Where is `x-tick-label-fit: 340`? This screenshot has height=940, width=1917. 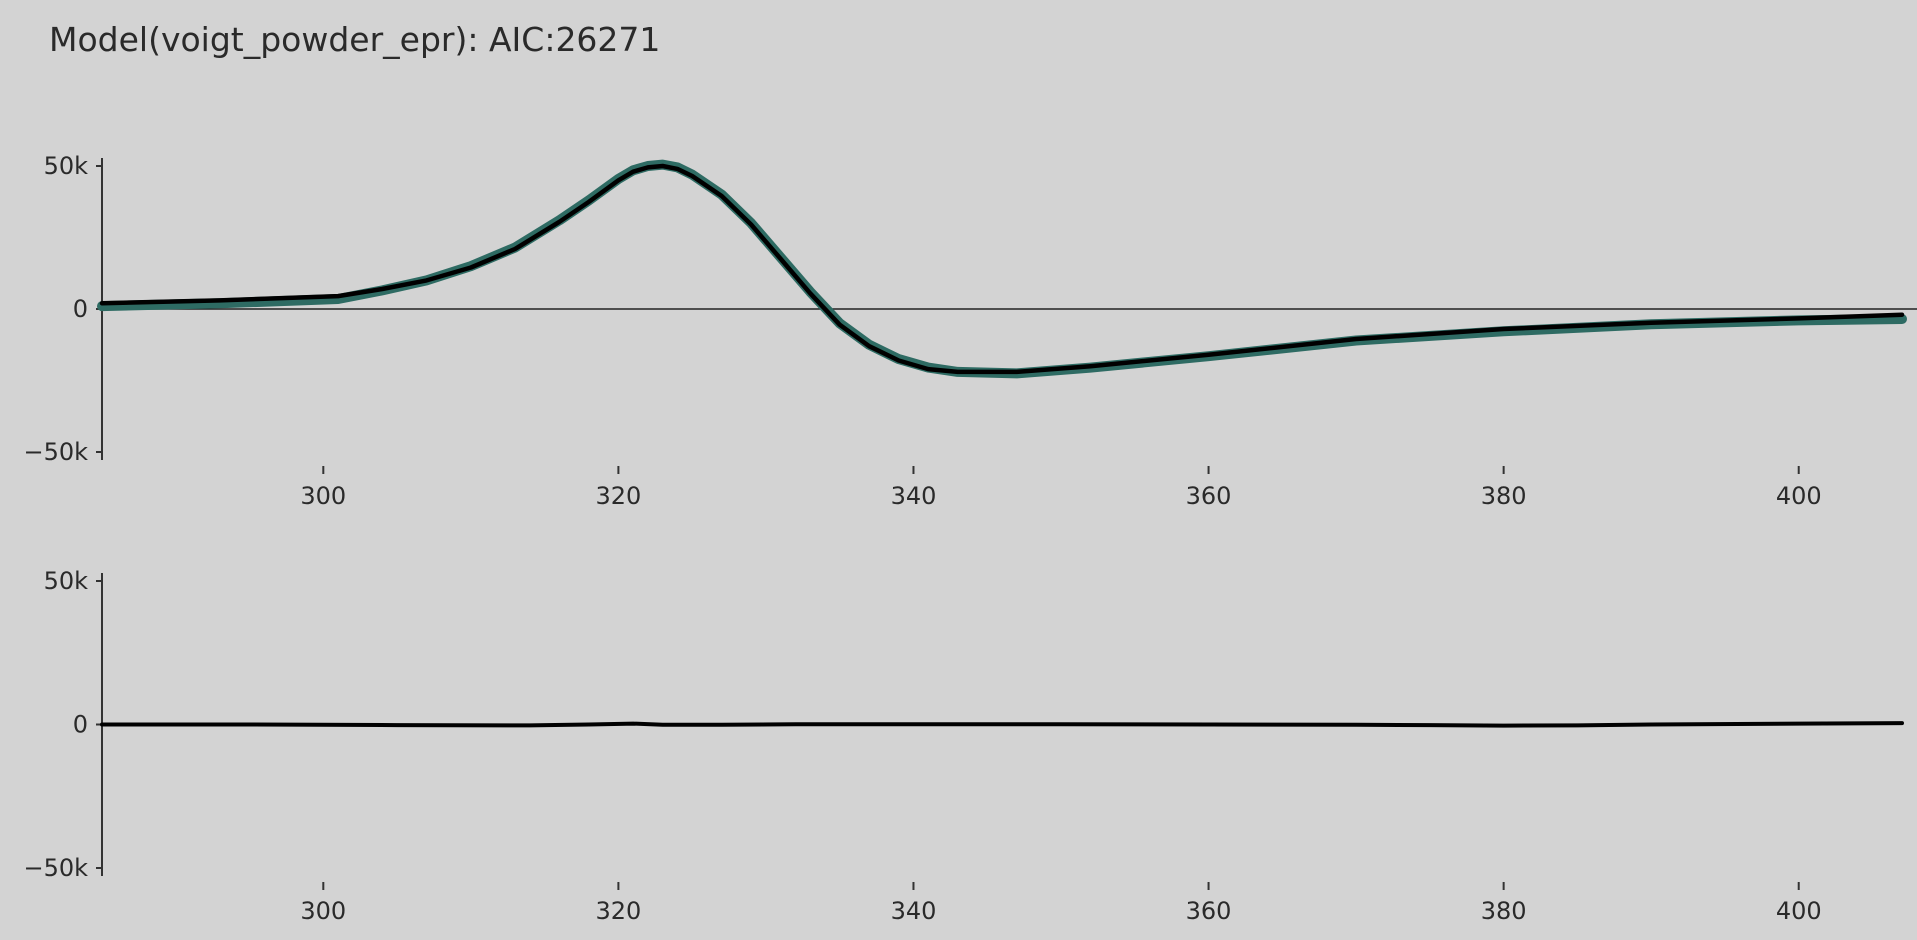 x-tick-label-fit: 340 is located at coordinates (914, 496).